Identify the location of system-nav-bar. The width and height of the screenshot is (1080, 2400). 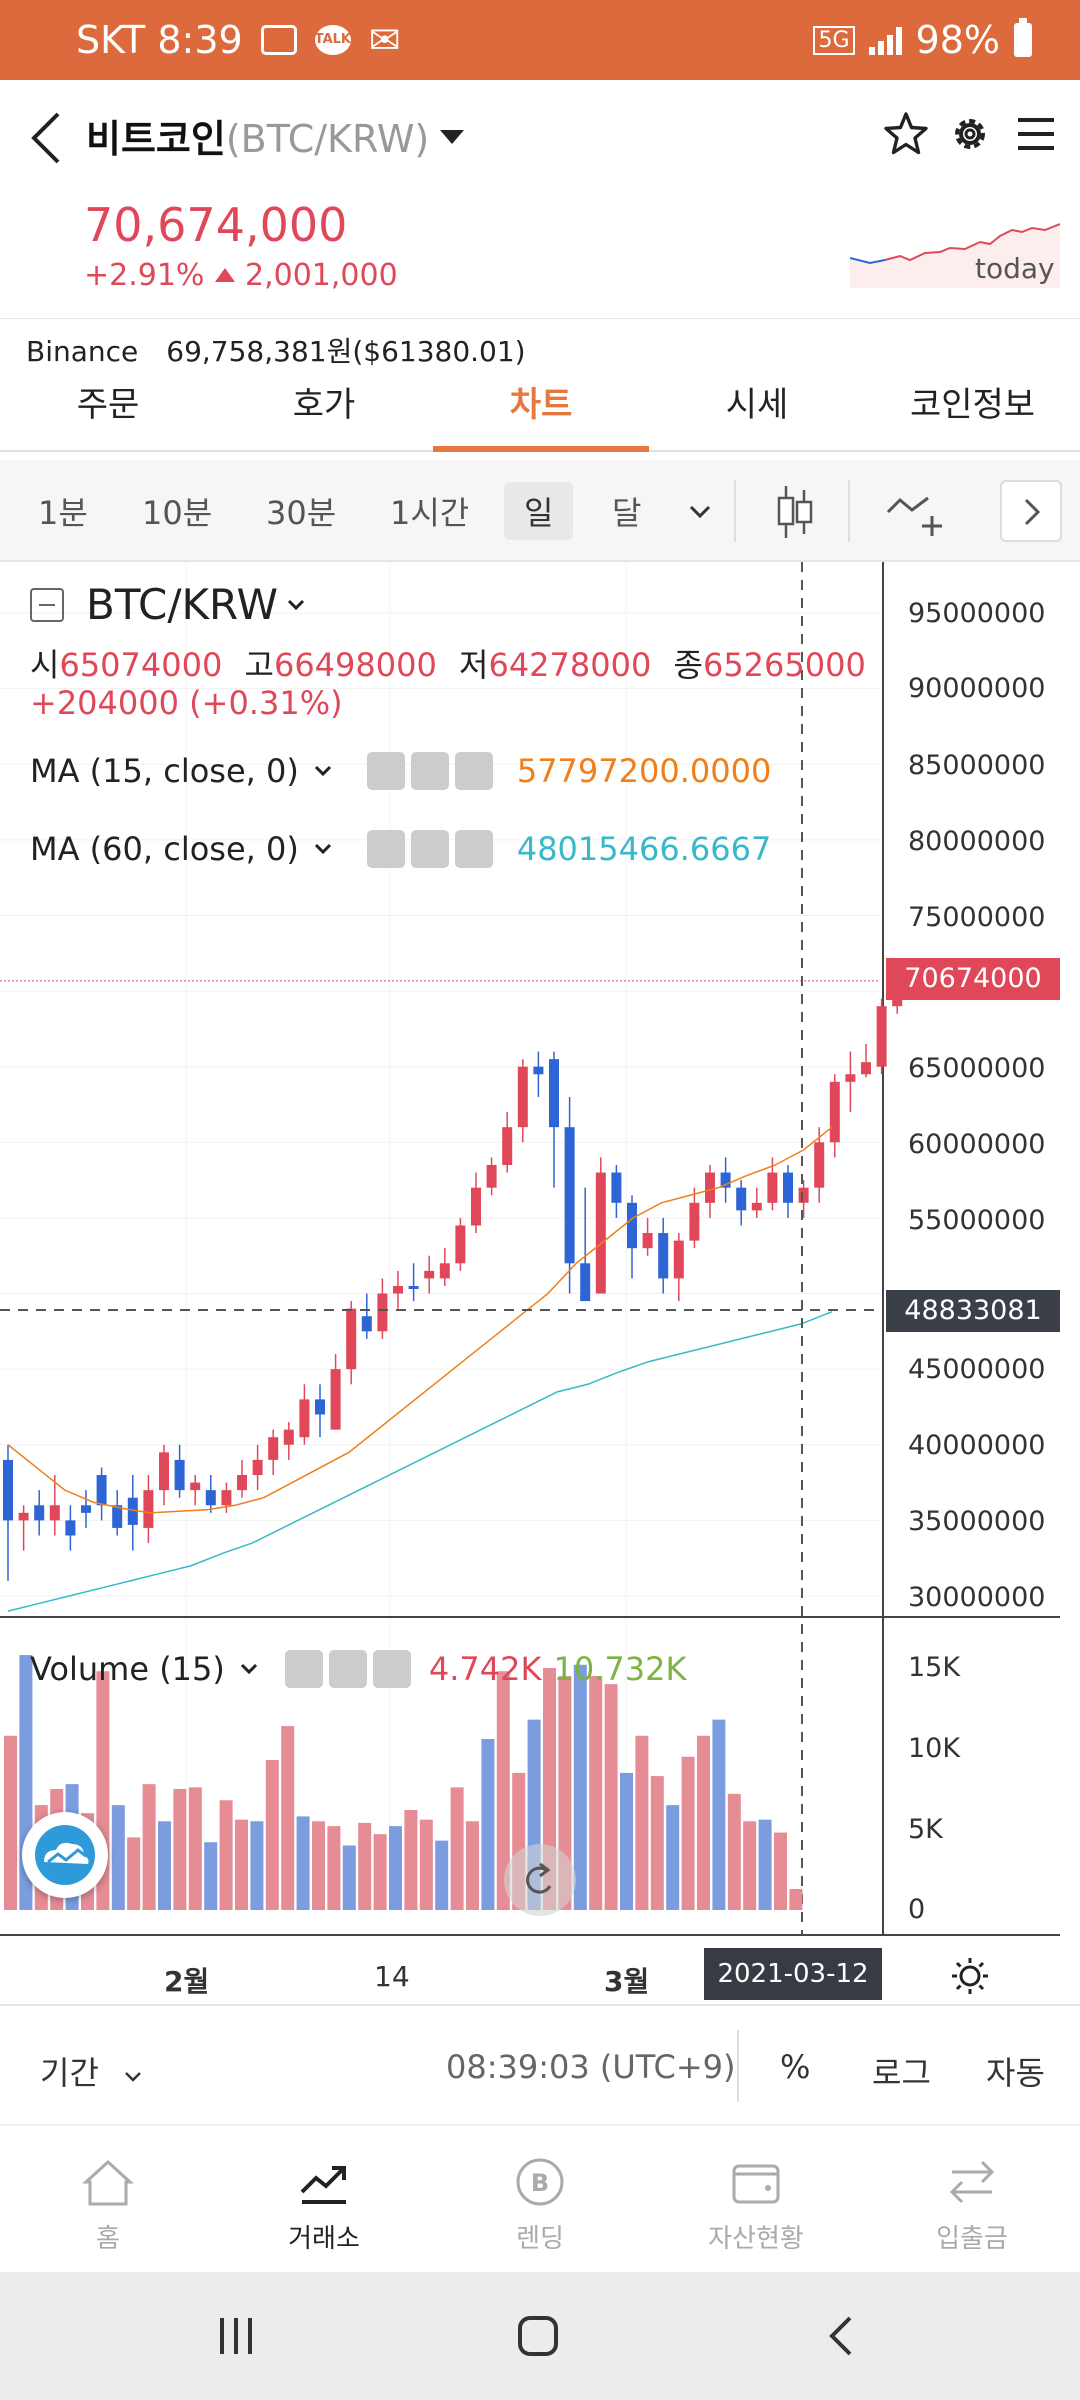
(540, 2336).